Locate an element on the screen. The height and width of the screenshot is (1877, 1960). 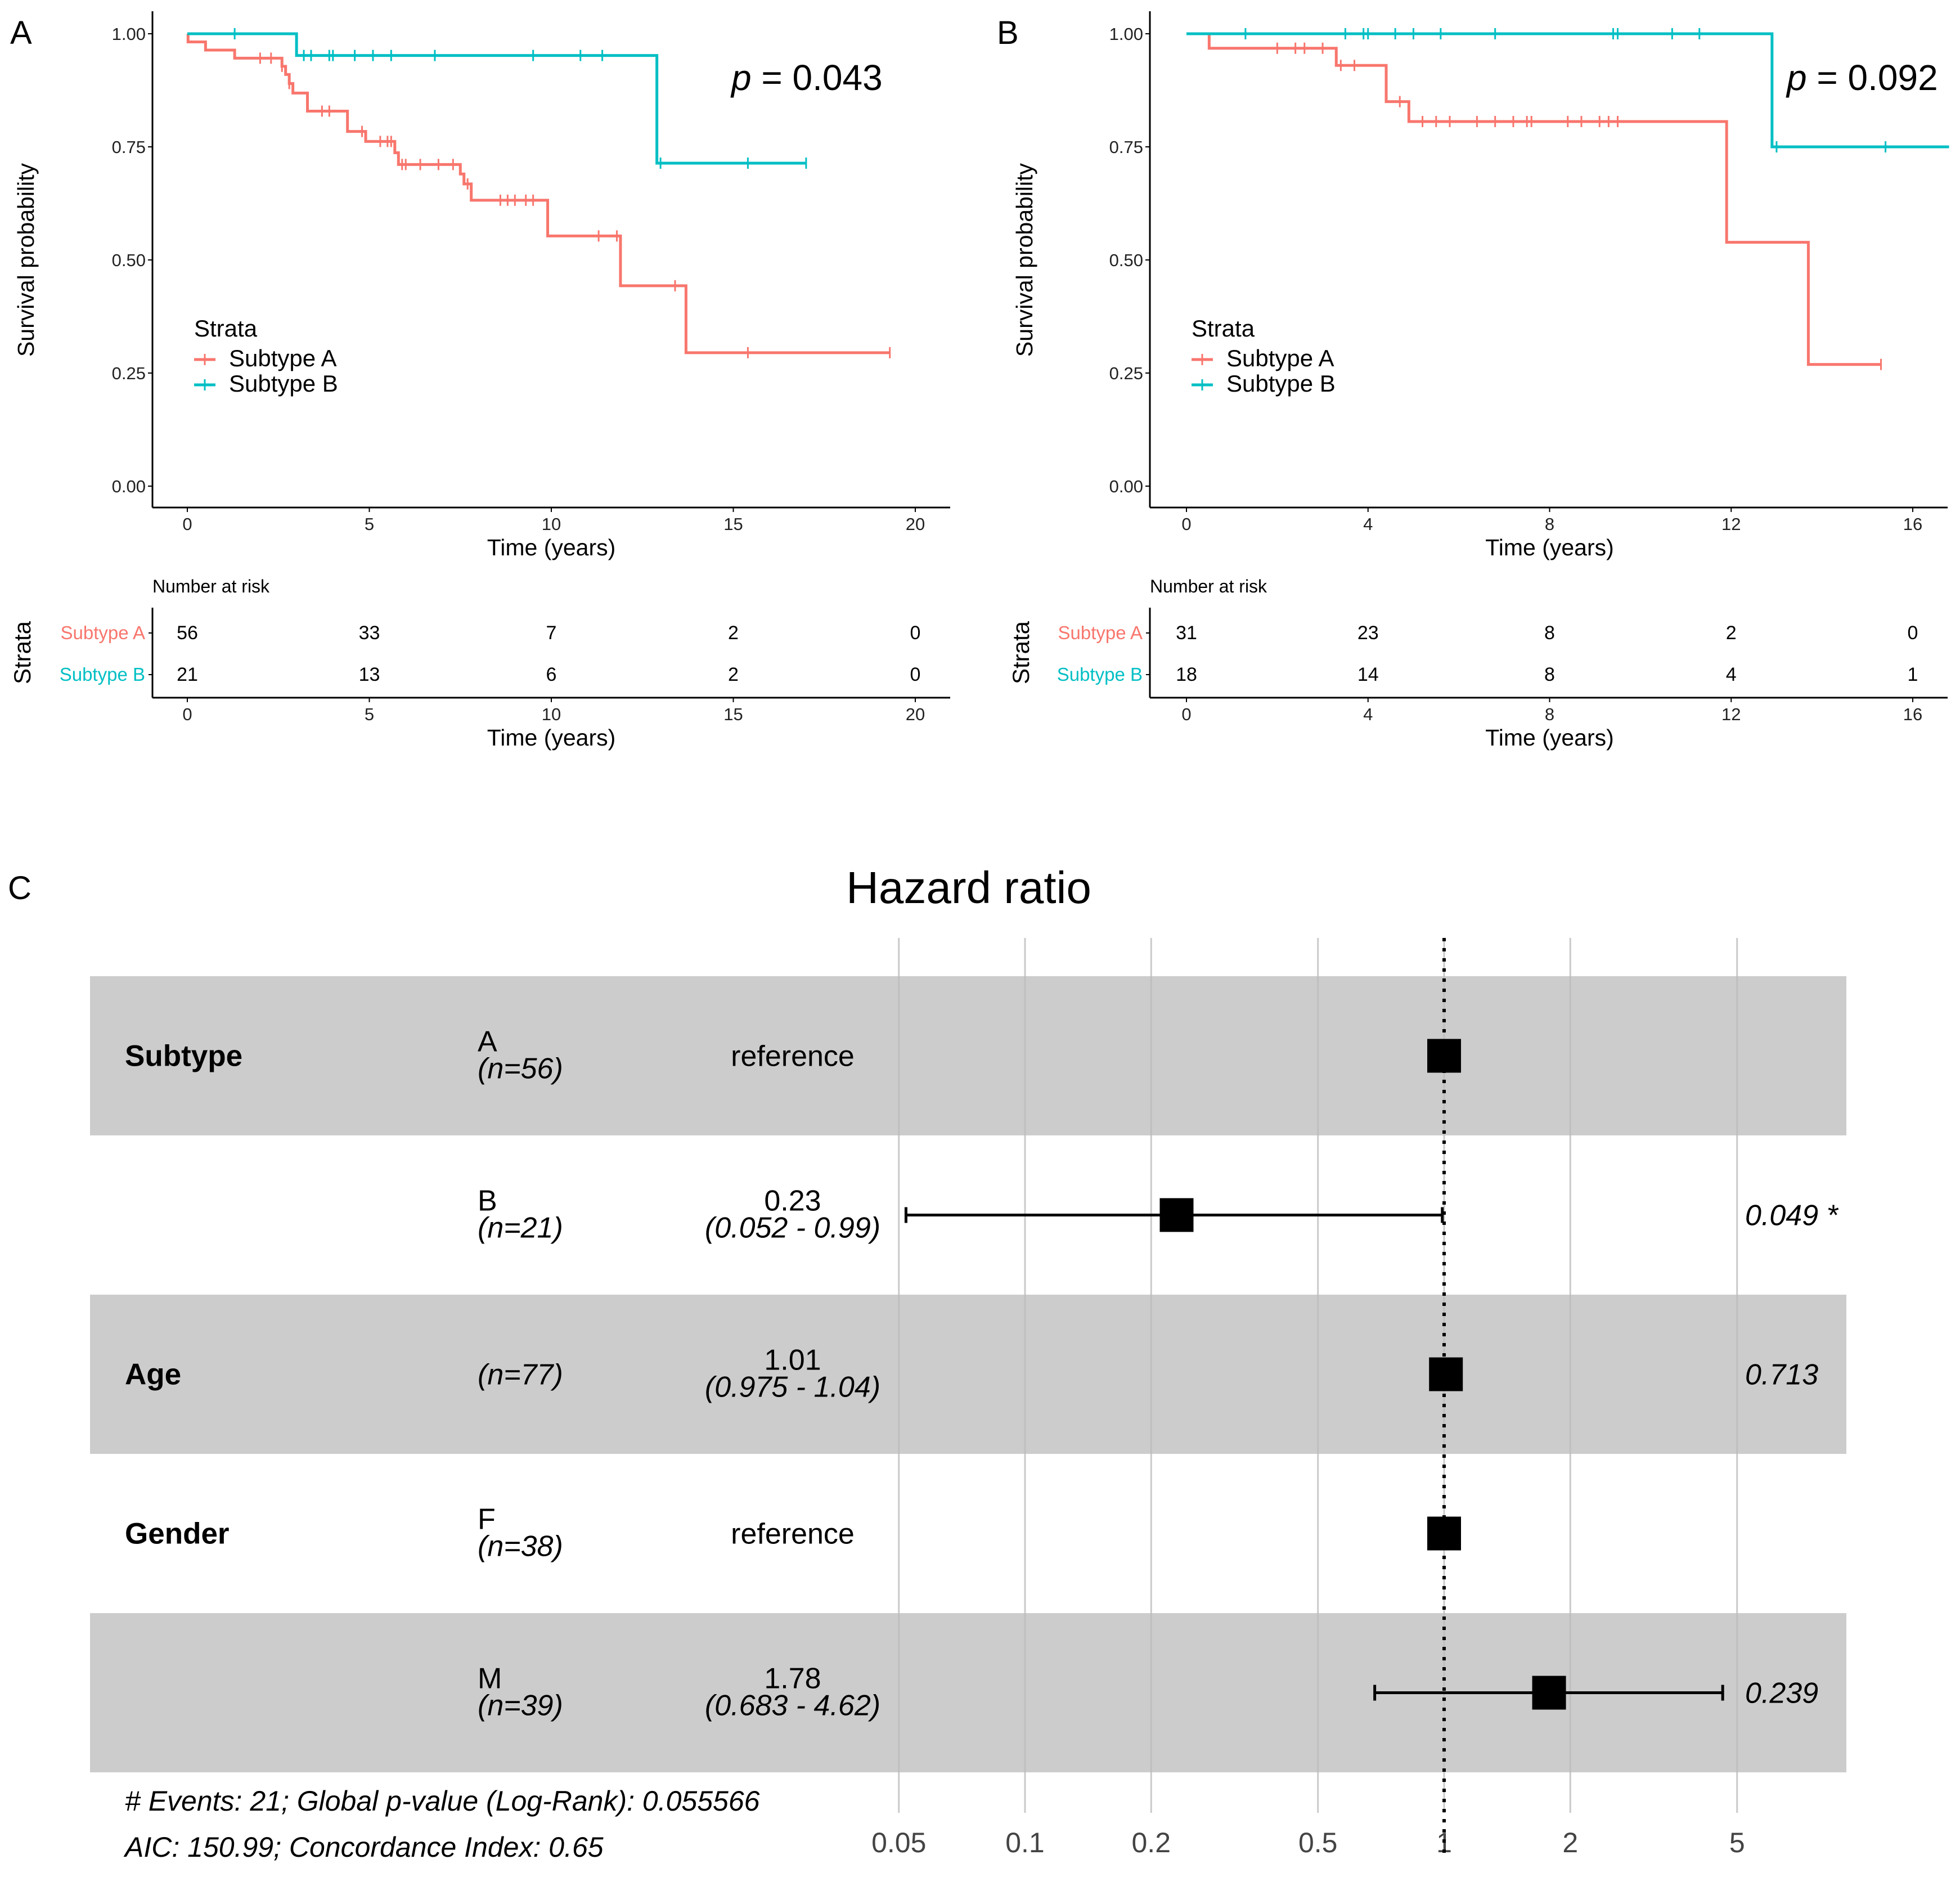
footer-text: AIC: 150.99; Concordance Index: 0.65 is located at coordinates (363, 1847).